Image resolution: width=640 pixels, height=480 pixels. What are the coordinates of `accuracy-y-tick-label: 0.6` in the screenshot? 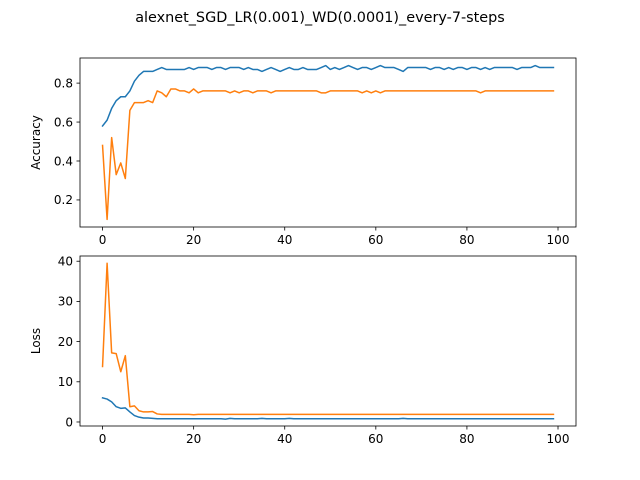 It's located at (63, 122).